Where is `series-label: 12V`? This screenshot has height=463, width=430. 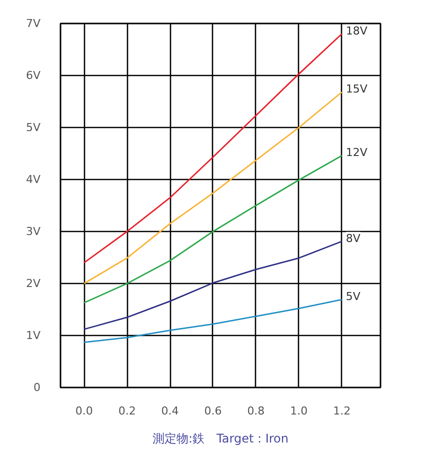 series-label: 12V is located at coordinates (357, 153).